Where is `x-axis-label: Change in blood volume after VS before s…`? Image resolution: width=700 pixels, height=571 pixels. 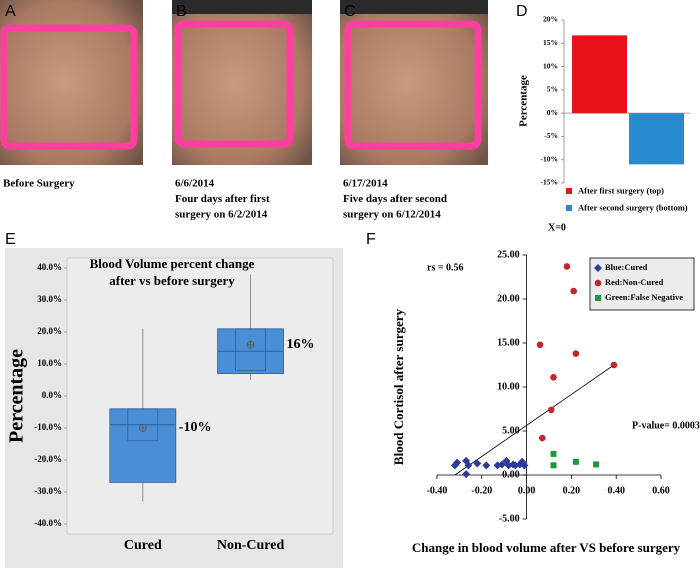
x-axis-label: Change in blood volume after VS before s… is located at coordinates (546, 547).